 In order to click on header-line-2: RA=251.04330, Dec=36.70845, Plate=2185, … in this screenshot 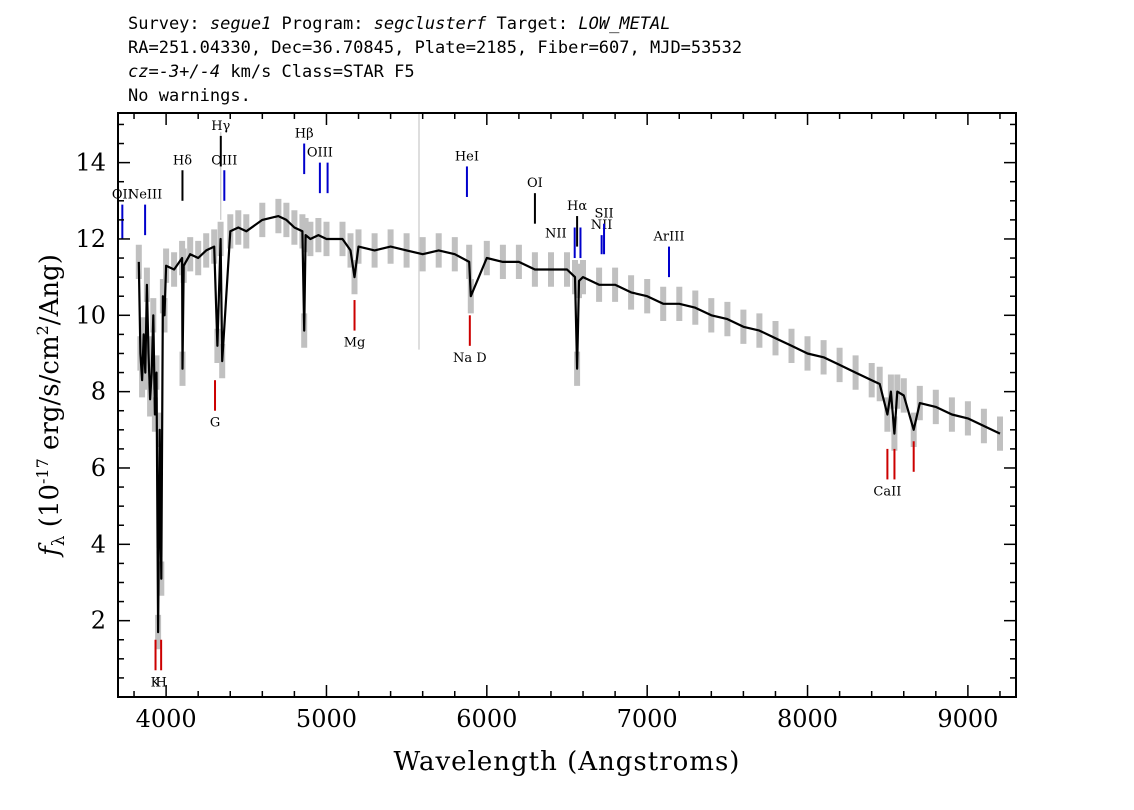, I will do `click(435, 48)`.